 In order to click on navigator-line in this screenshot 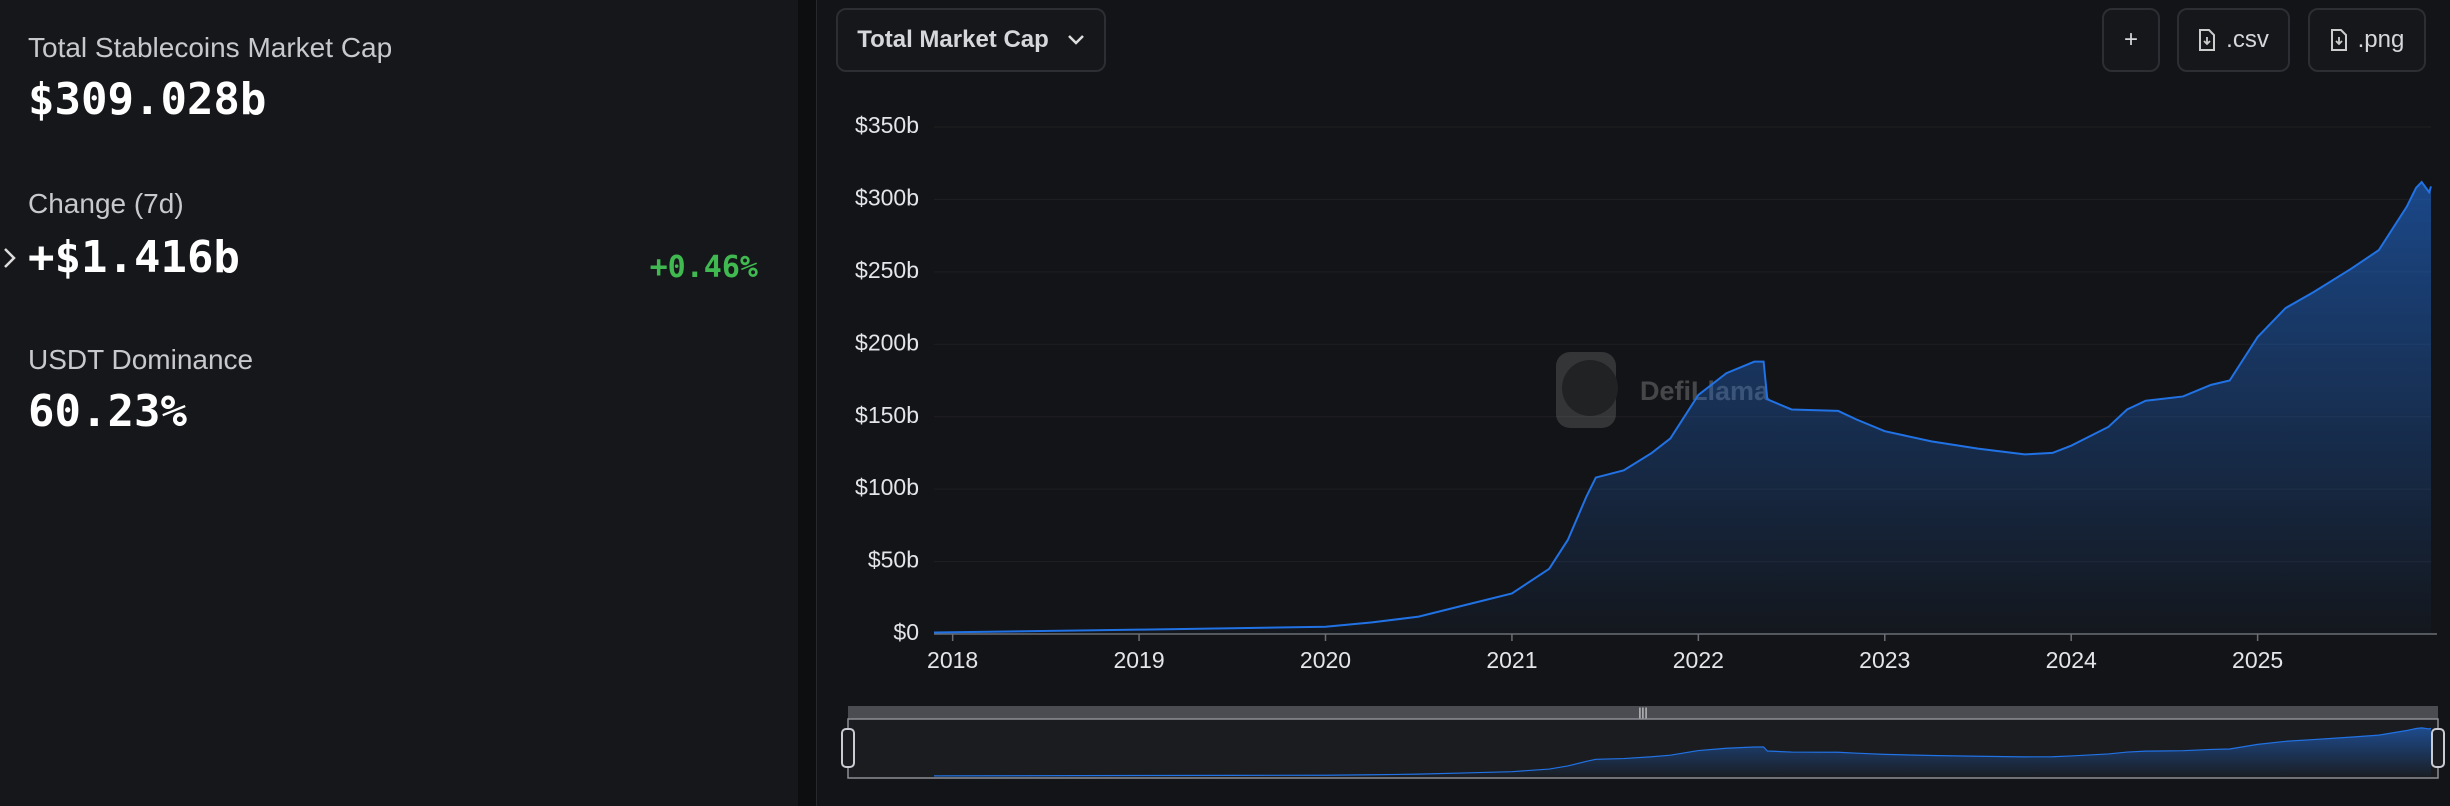, I will do `click(1682, 752)`.